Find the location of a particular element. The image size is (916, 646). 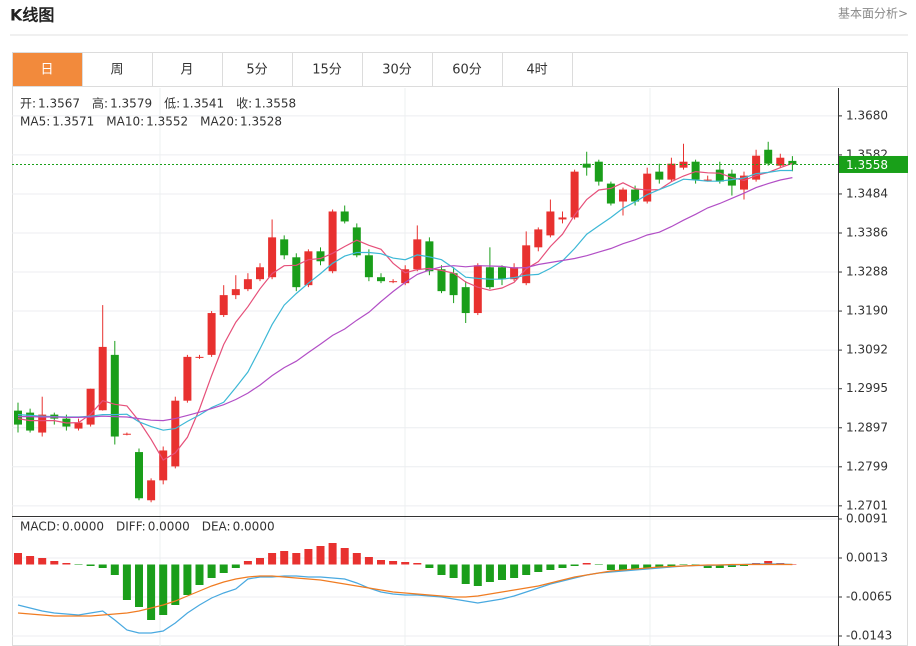

legend-label: MA10: is located at coordinates (125, 122).